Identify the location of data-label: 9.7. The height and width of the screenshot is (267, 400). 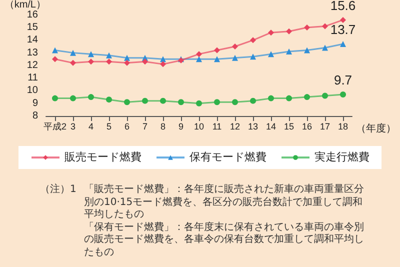
(343, 80).